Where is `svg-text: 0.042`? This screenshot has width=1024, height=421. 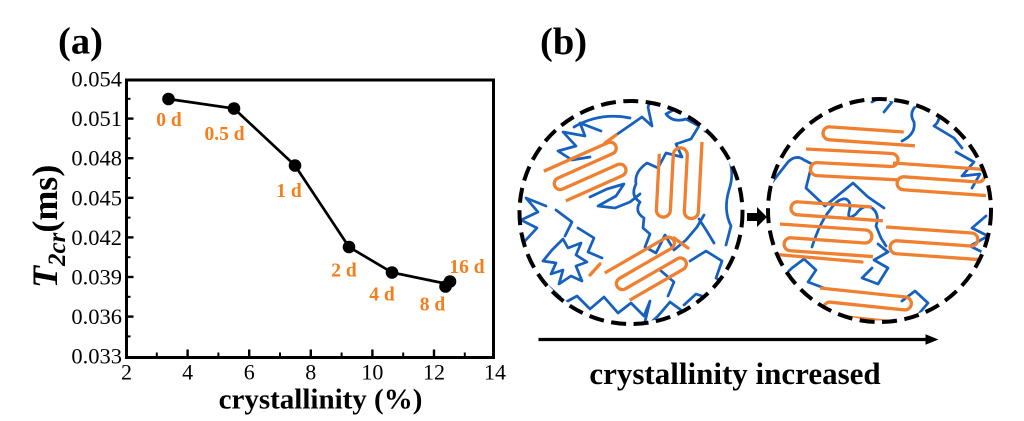
svg-text: 0.042 is located at coordinates (96, 237).